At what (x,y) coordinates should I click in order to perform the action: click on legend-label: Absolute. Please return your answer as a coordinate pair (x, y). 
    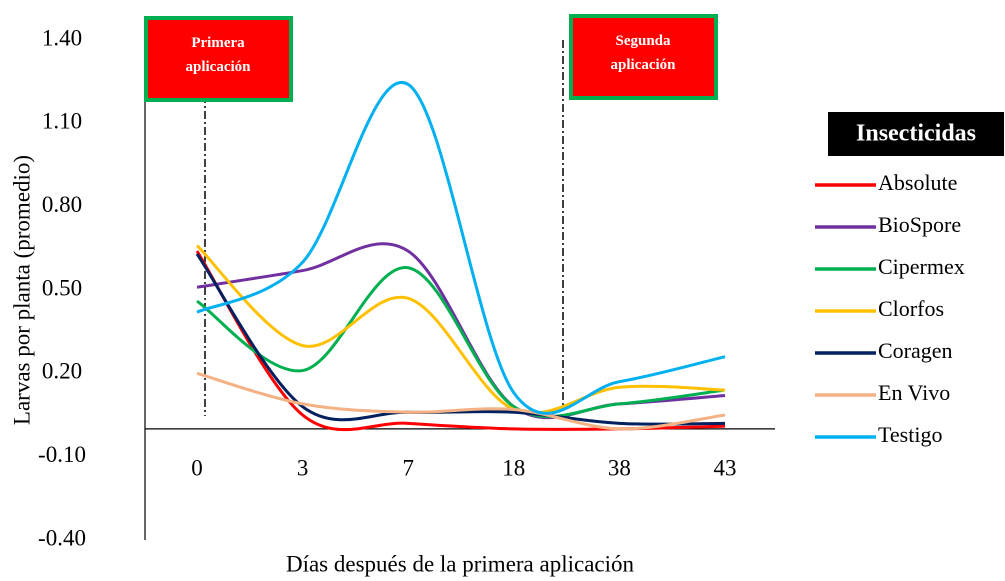
    Looking at the image, I should click on (917, 182).